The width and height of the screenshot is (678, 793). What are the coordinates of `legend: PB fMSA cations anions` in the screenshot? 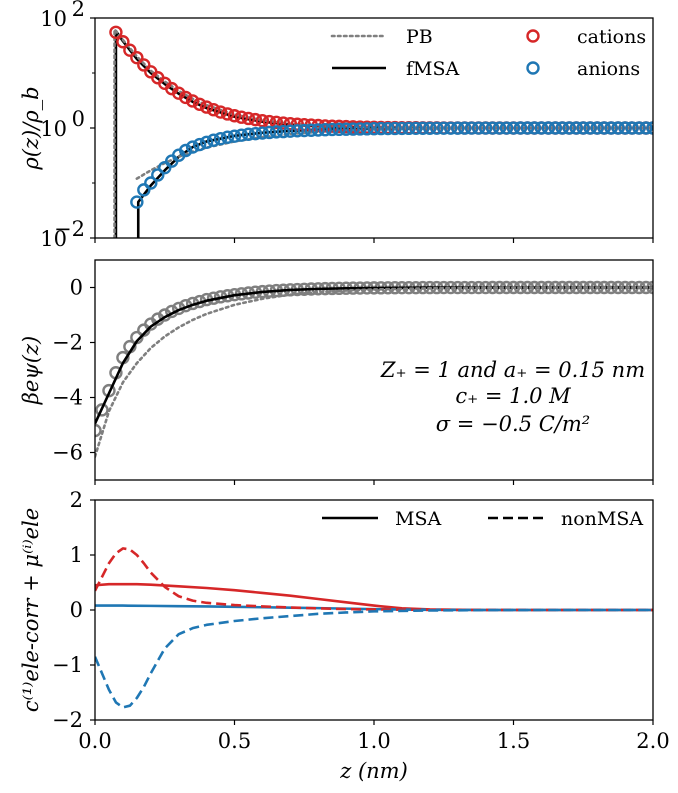 It's located at (488, 53).